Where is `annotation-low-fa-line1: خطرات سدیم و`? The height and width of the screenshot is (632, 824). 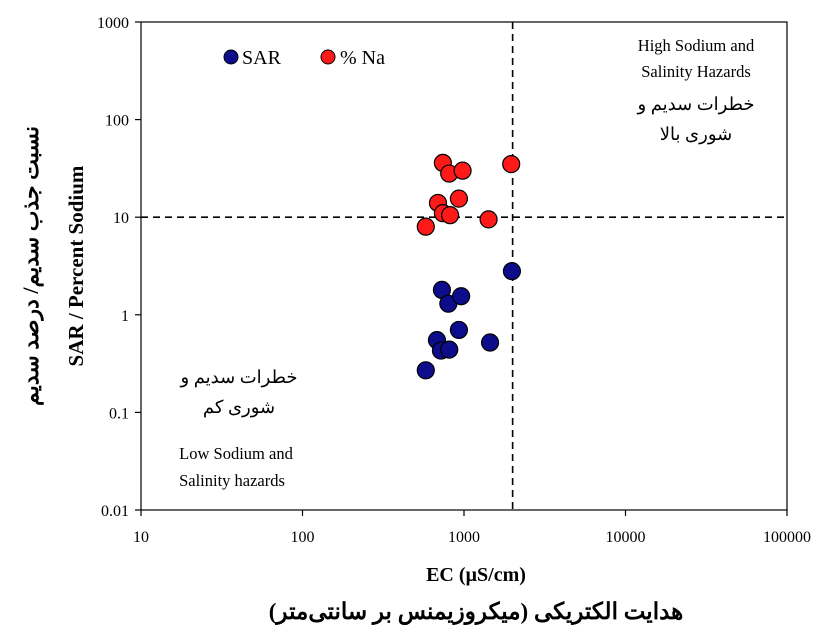 annotation-low-fa-line1: خطرات سدیم و is located at coordinates (239, 377).